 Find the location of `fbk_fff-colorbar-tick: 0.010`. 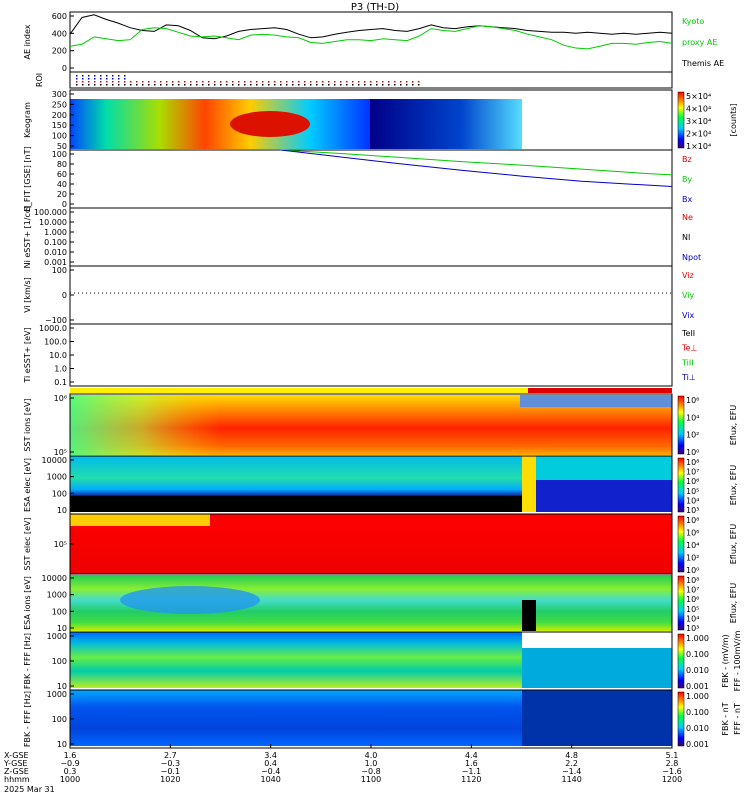

fbk_fff-colorbar-tick: 0.010 is located at coordinates (697, 670).